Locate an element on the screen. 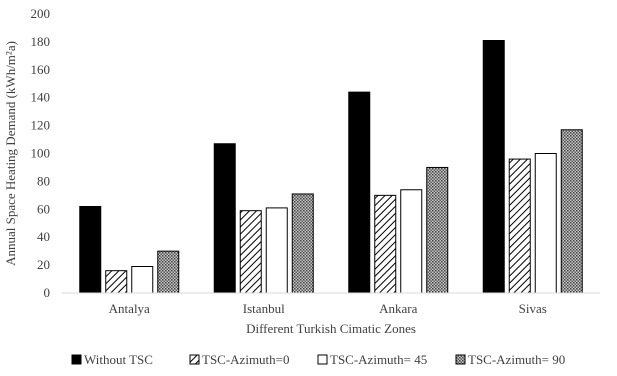 This screenshot has width=617, height=376. y-tick-label: 100 is located at coordinates (41, 153).